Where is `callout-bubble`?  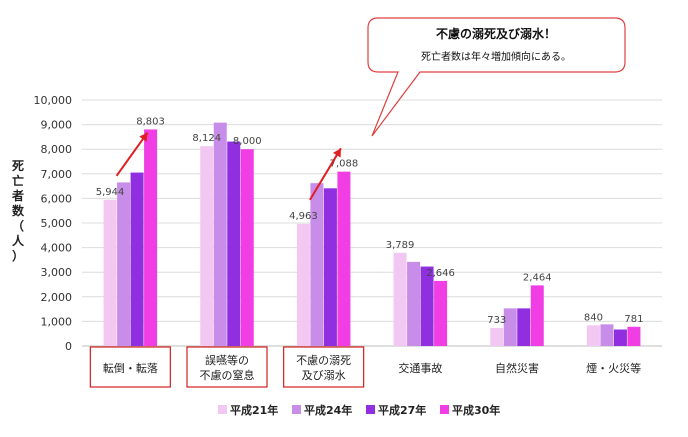
callout-bubble is located at coordinates (496, 77).